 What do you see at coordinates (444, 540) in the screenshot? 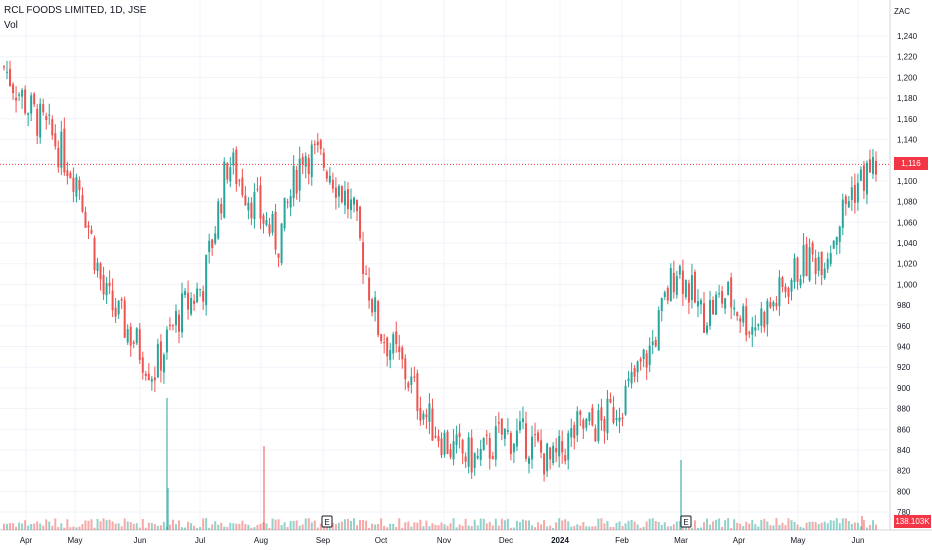
I see `x-tick-label: Nov` at bounding box center [444, 540].